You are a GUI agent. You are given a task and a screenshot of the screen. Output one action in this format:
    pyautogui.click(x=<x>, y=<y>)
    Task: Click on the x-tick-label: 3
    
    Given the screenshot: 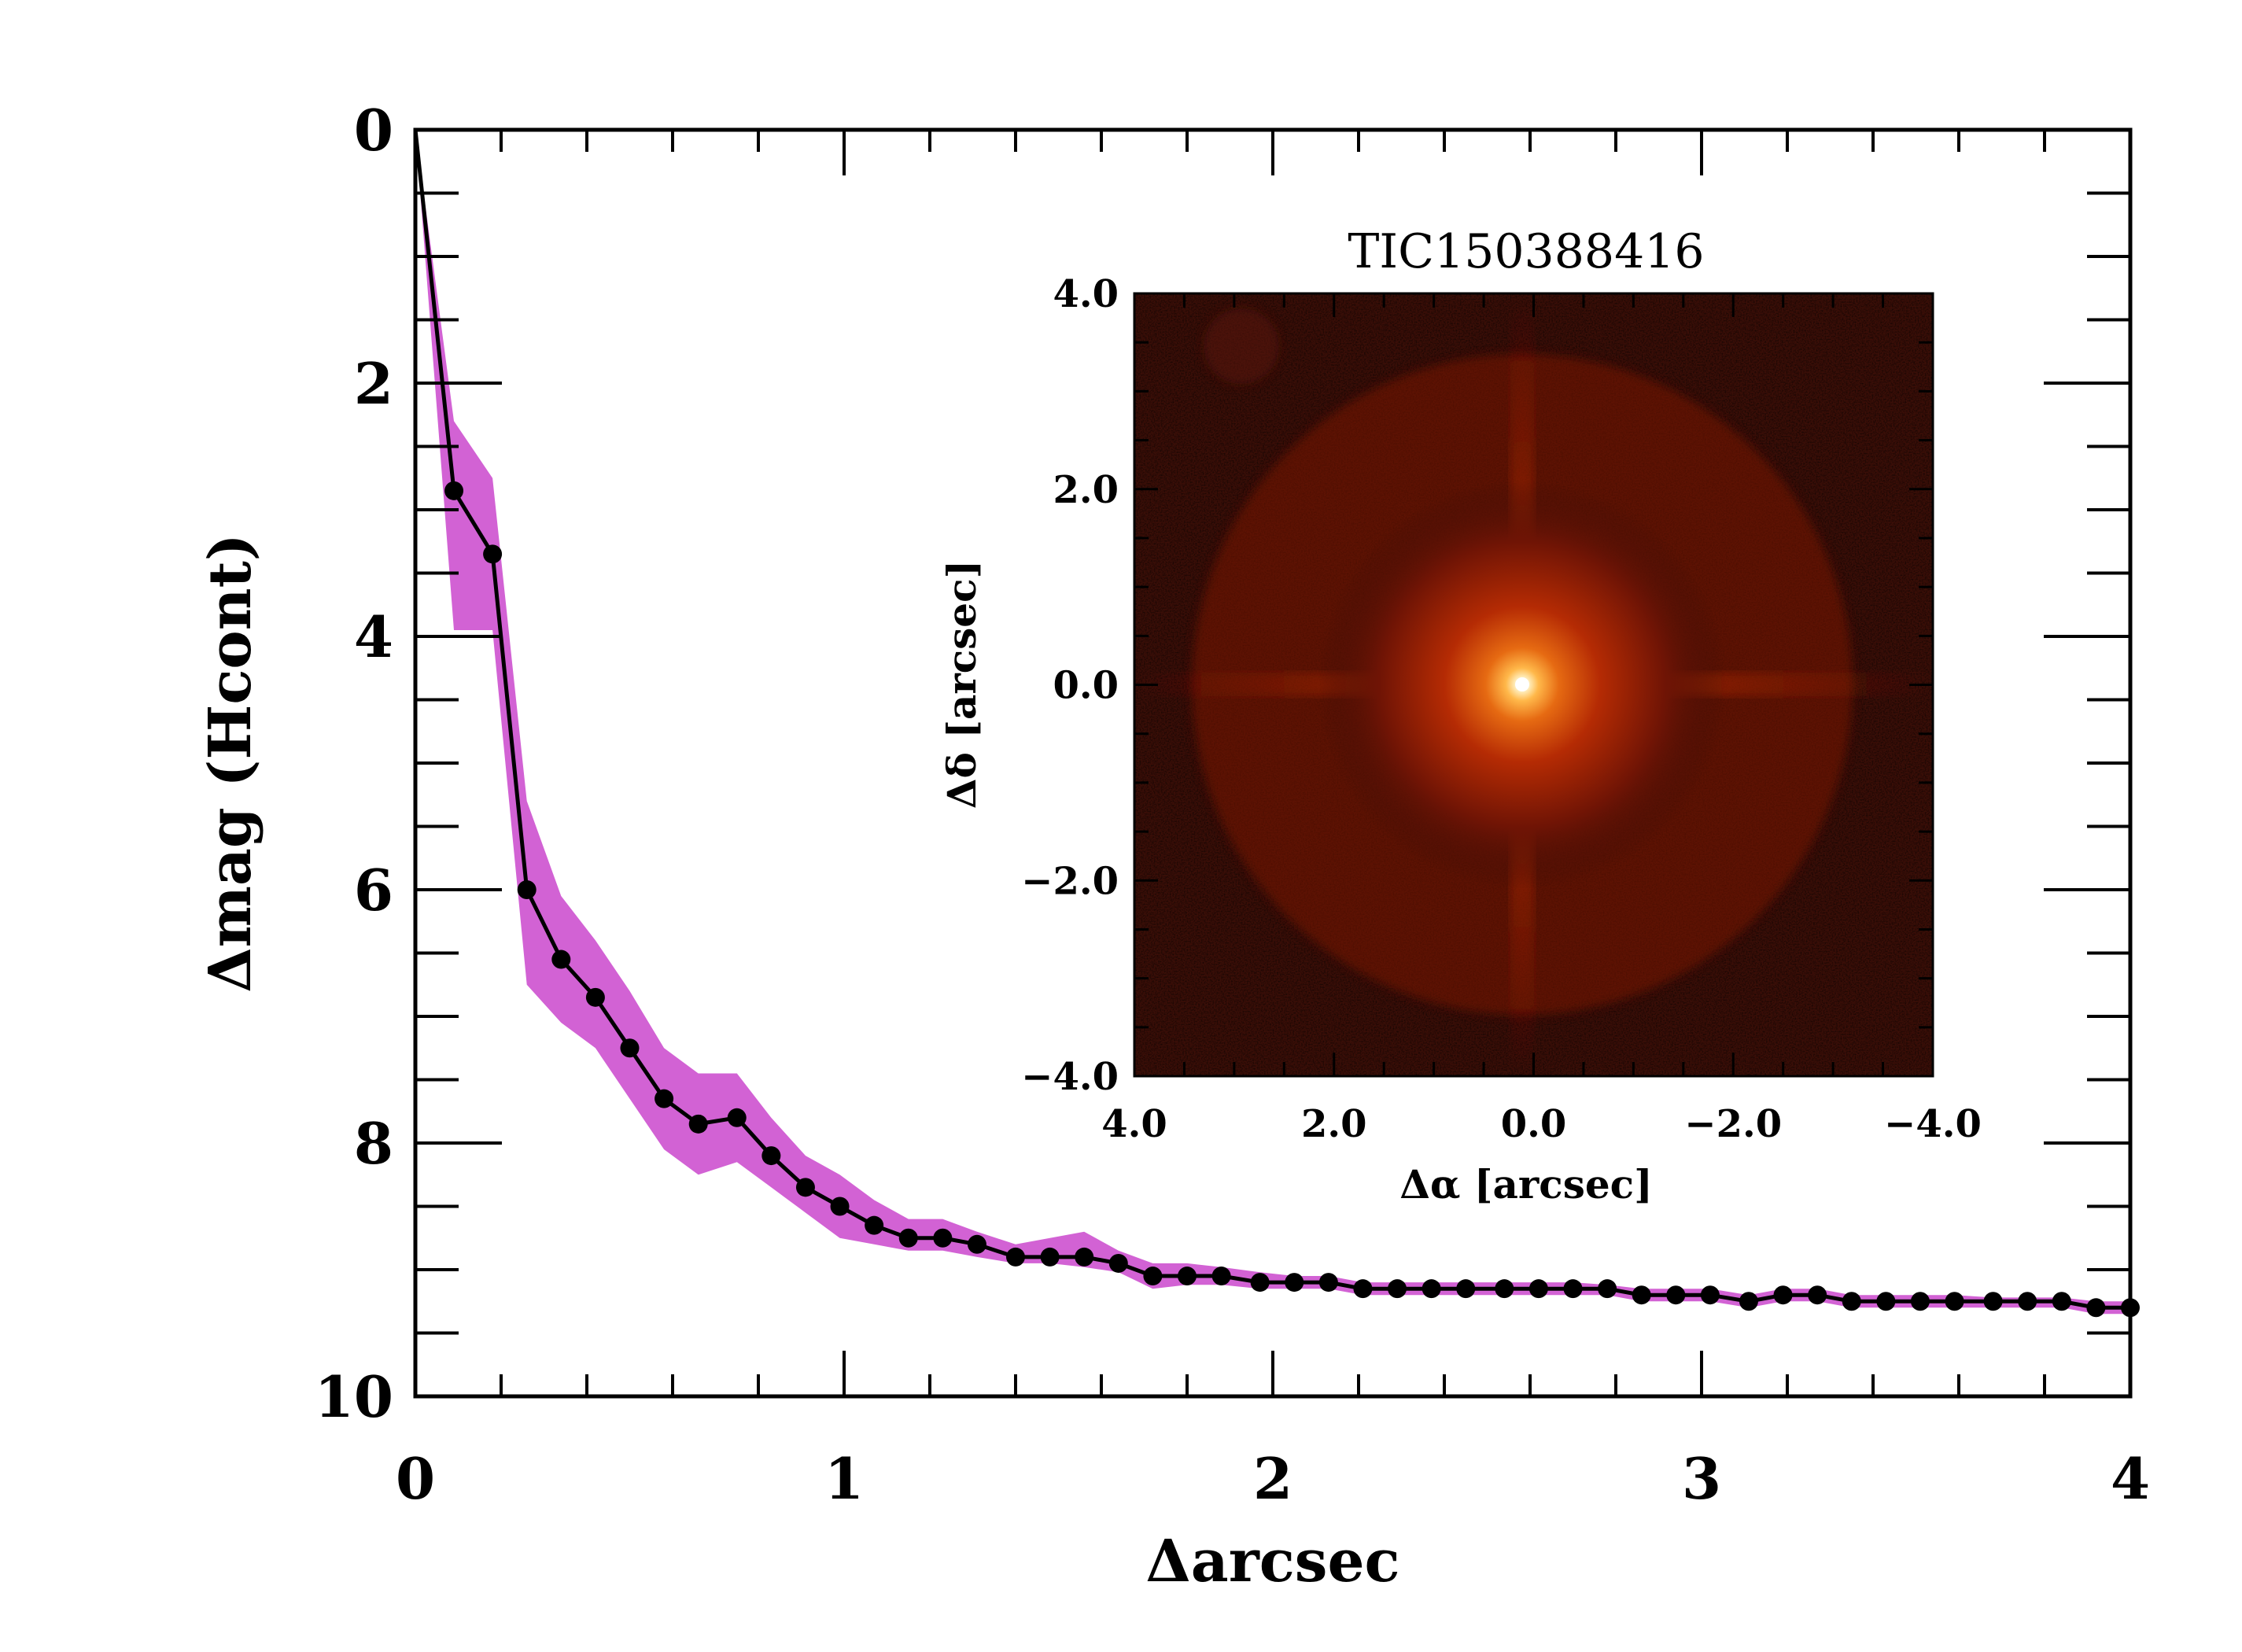 What is the action you would take?
    pyautogui.click(x=1701, y=1478)
    